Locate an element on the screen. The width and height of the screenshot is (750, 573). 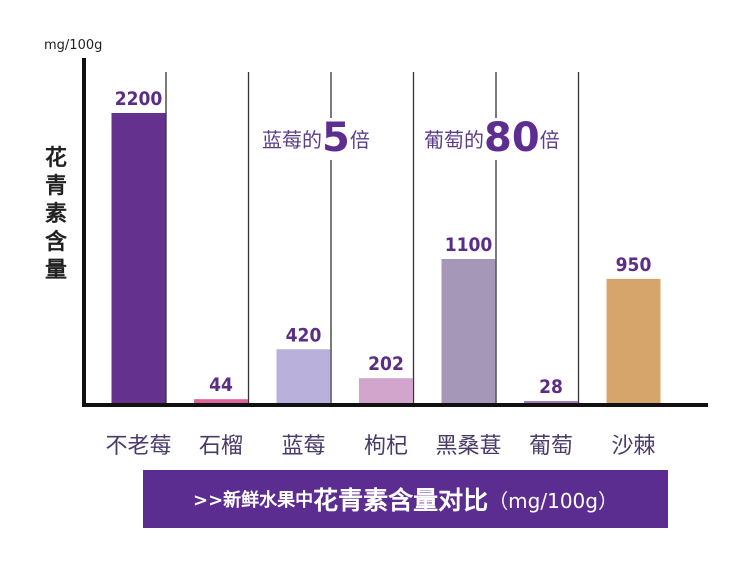
x-tick-label: 石榴 is located at coordinates (220, 446).